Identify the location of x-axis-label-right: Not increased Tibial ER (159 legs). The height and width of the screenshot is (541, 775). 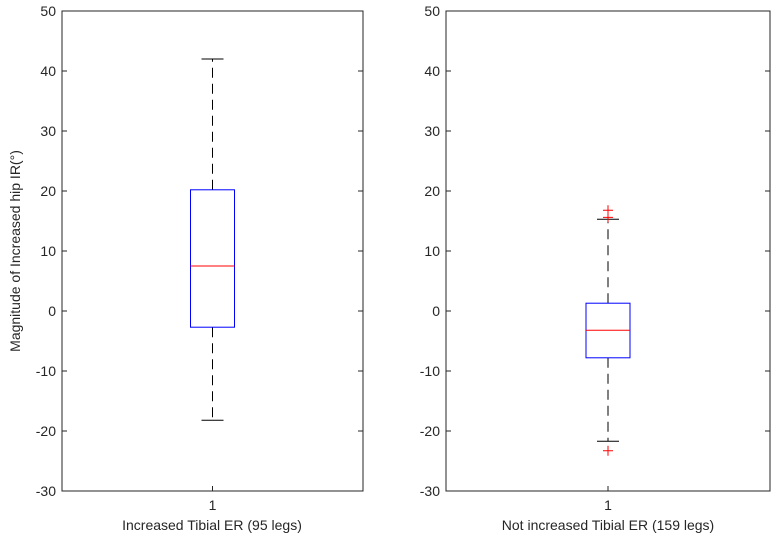
(608, 525).